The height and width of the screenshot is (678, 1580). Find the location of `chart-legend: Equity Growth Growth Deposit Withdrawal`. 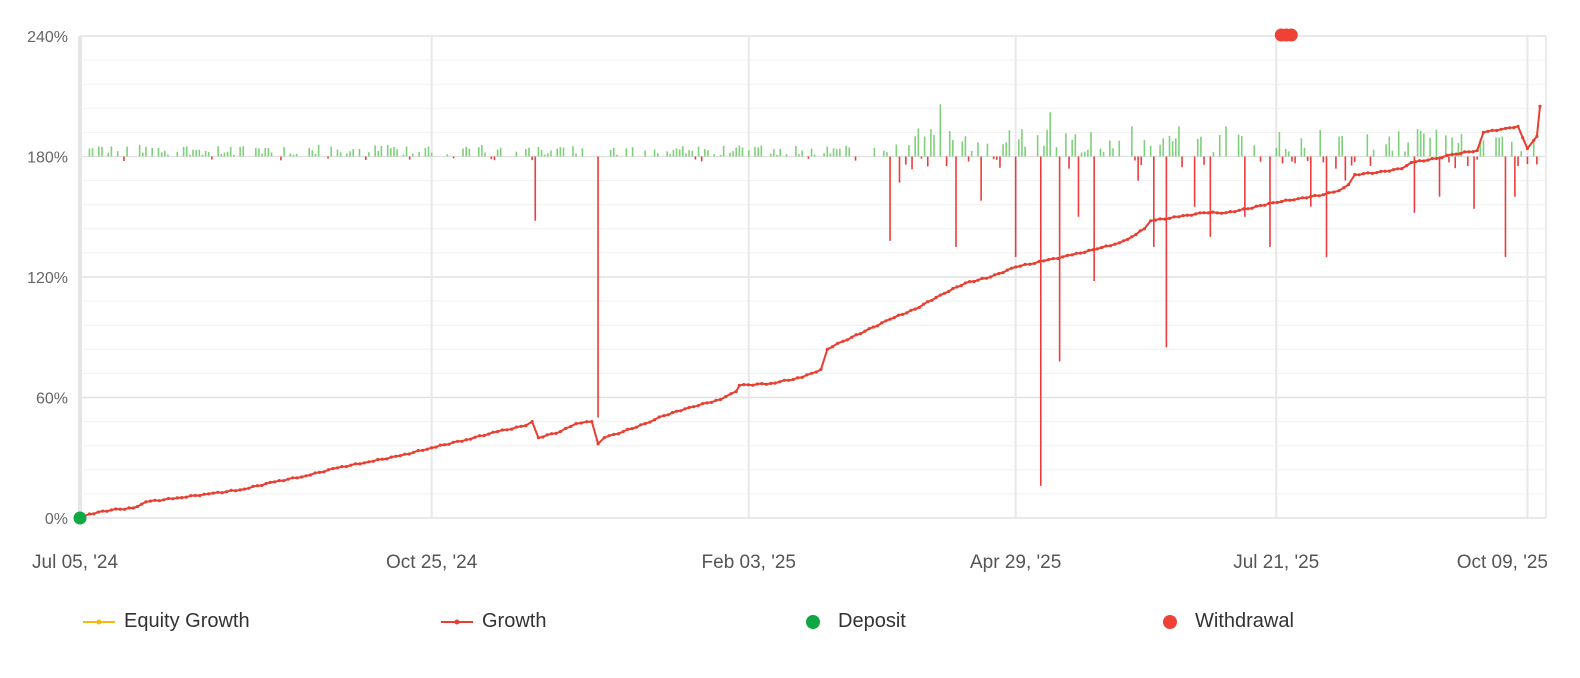

chart-legend: Equity Growth Growth Deposit Withdrawal is located at coordinates (790, 625).